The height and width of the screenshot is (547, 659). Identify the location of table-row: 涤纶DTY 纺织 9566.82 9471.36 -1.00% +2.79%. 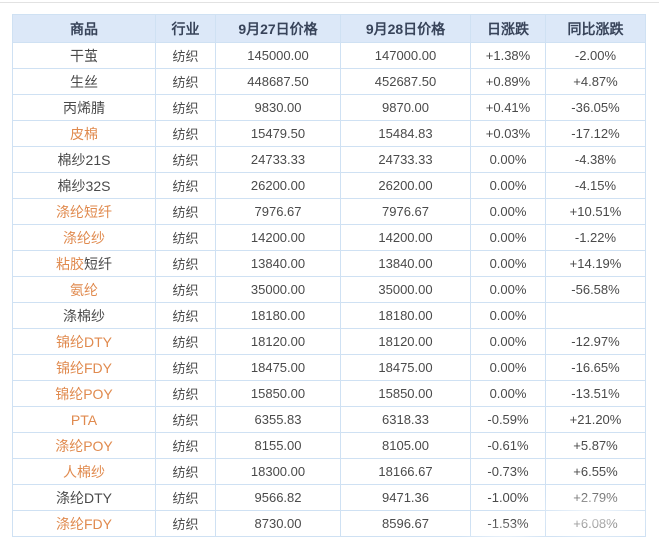
(329, 497).